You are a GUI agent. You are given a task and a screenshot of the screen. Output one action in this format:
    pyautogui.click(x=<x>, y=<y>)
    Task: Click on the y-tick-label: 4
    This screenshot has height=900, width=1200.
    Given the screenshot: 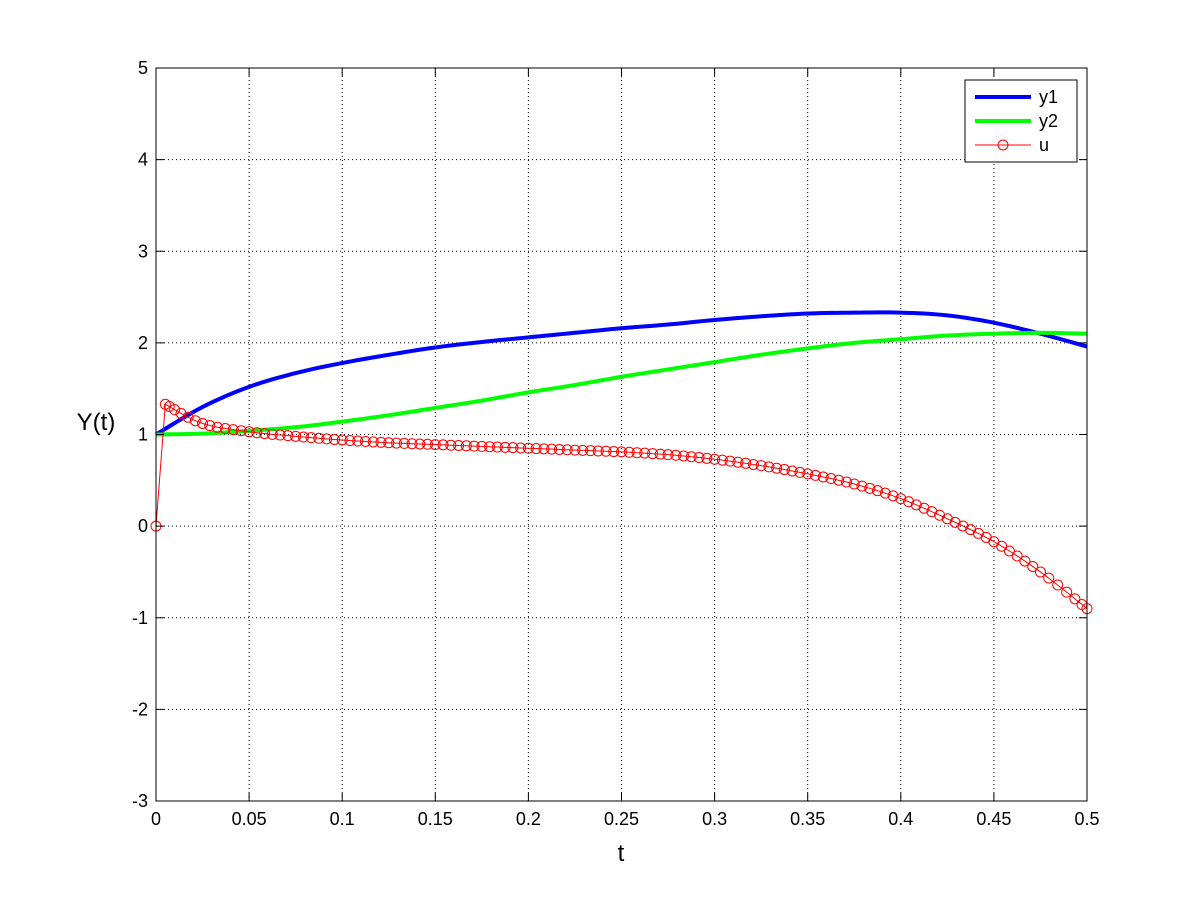 What is the action you would take?
    pyautogui.click(x=143, y=160)
    